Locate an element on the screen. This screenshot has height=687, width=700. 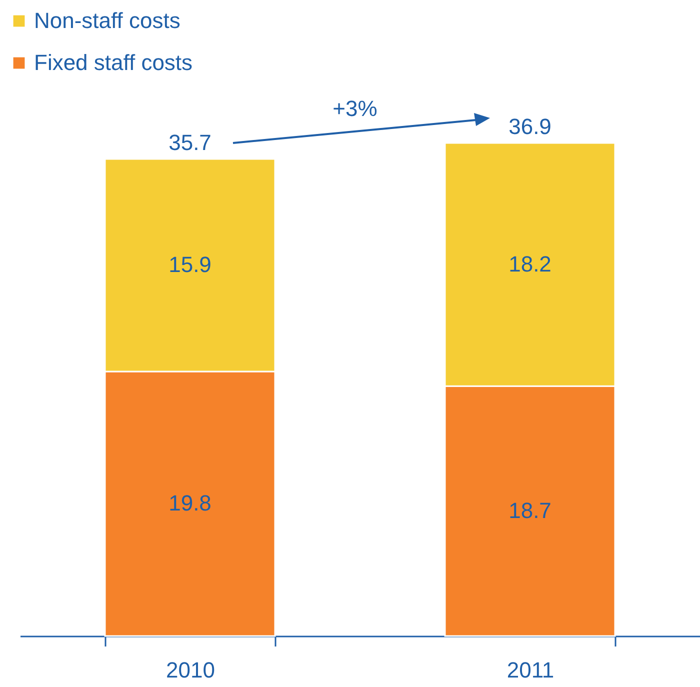
data-label: 18.7 is located at coordinates (530, 511).